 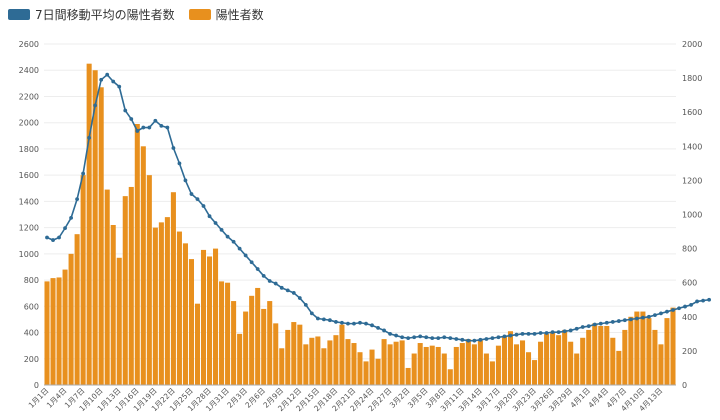 What do you see at coordinates (91, 14) in the screenshot?
I see `legend-item-line: 7日間移動平均の陽性者数` at bounding box center [91, 14].